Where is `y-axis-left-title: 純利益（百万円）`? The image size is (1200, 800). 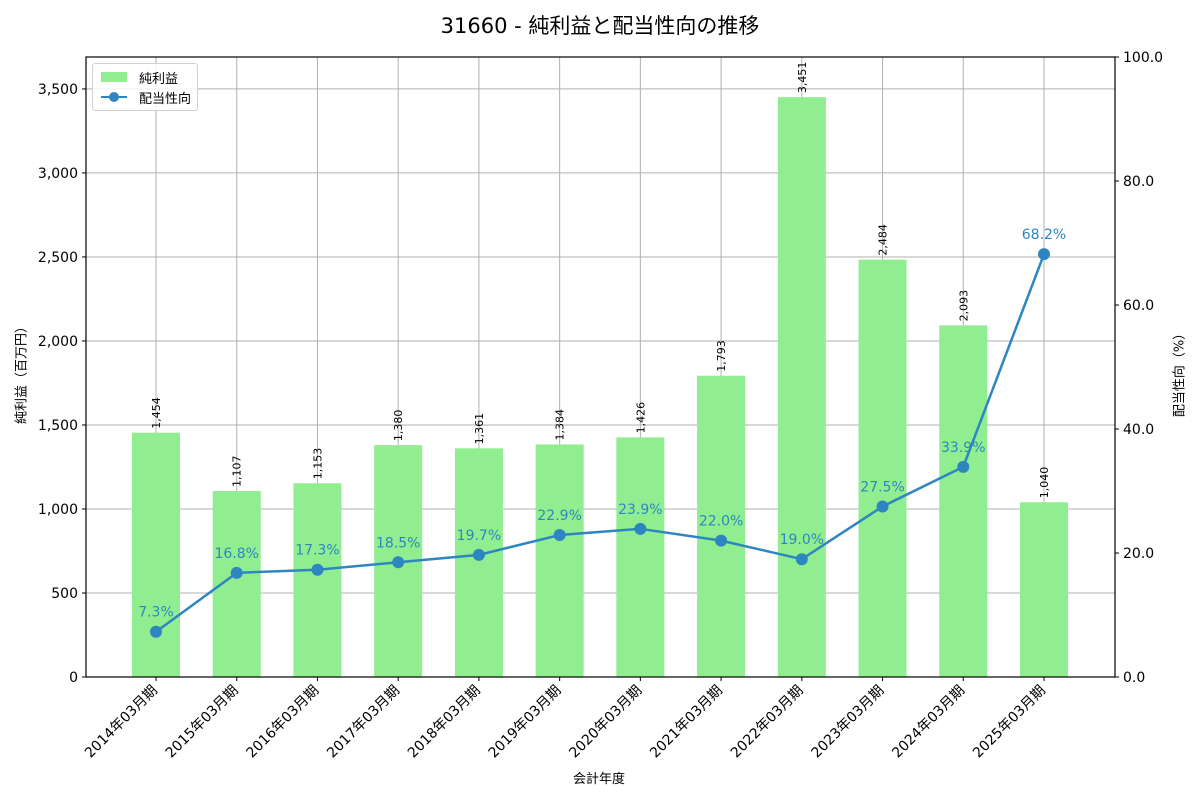 y-axis-left-title: 純利益（百万円） is located at coordinates (22, 372).